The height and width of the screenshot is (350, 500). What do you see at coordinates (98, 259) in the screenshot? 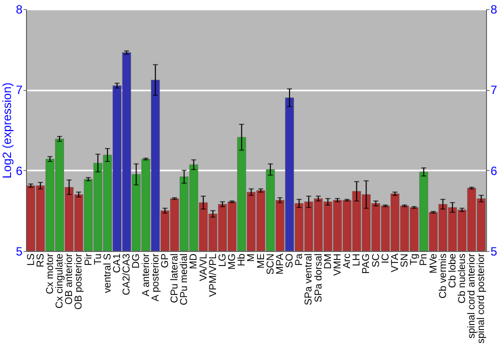
I see `x-tick-label: Tu` at bounding box center [98, 259].